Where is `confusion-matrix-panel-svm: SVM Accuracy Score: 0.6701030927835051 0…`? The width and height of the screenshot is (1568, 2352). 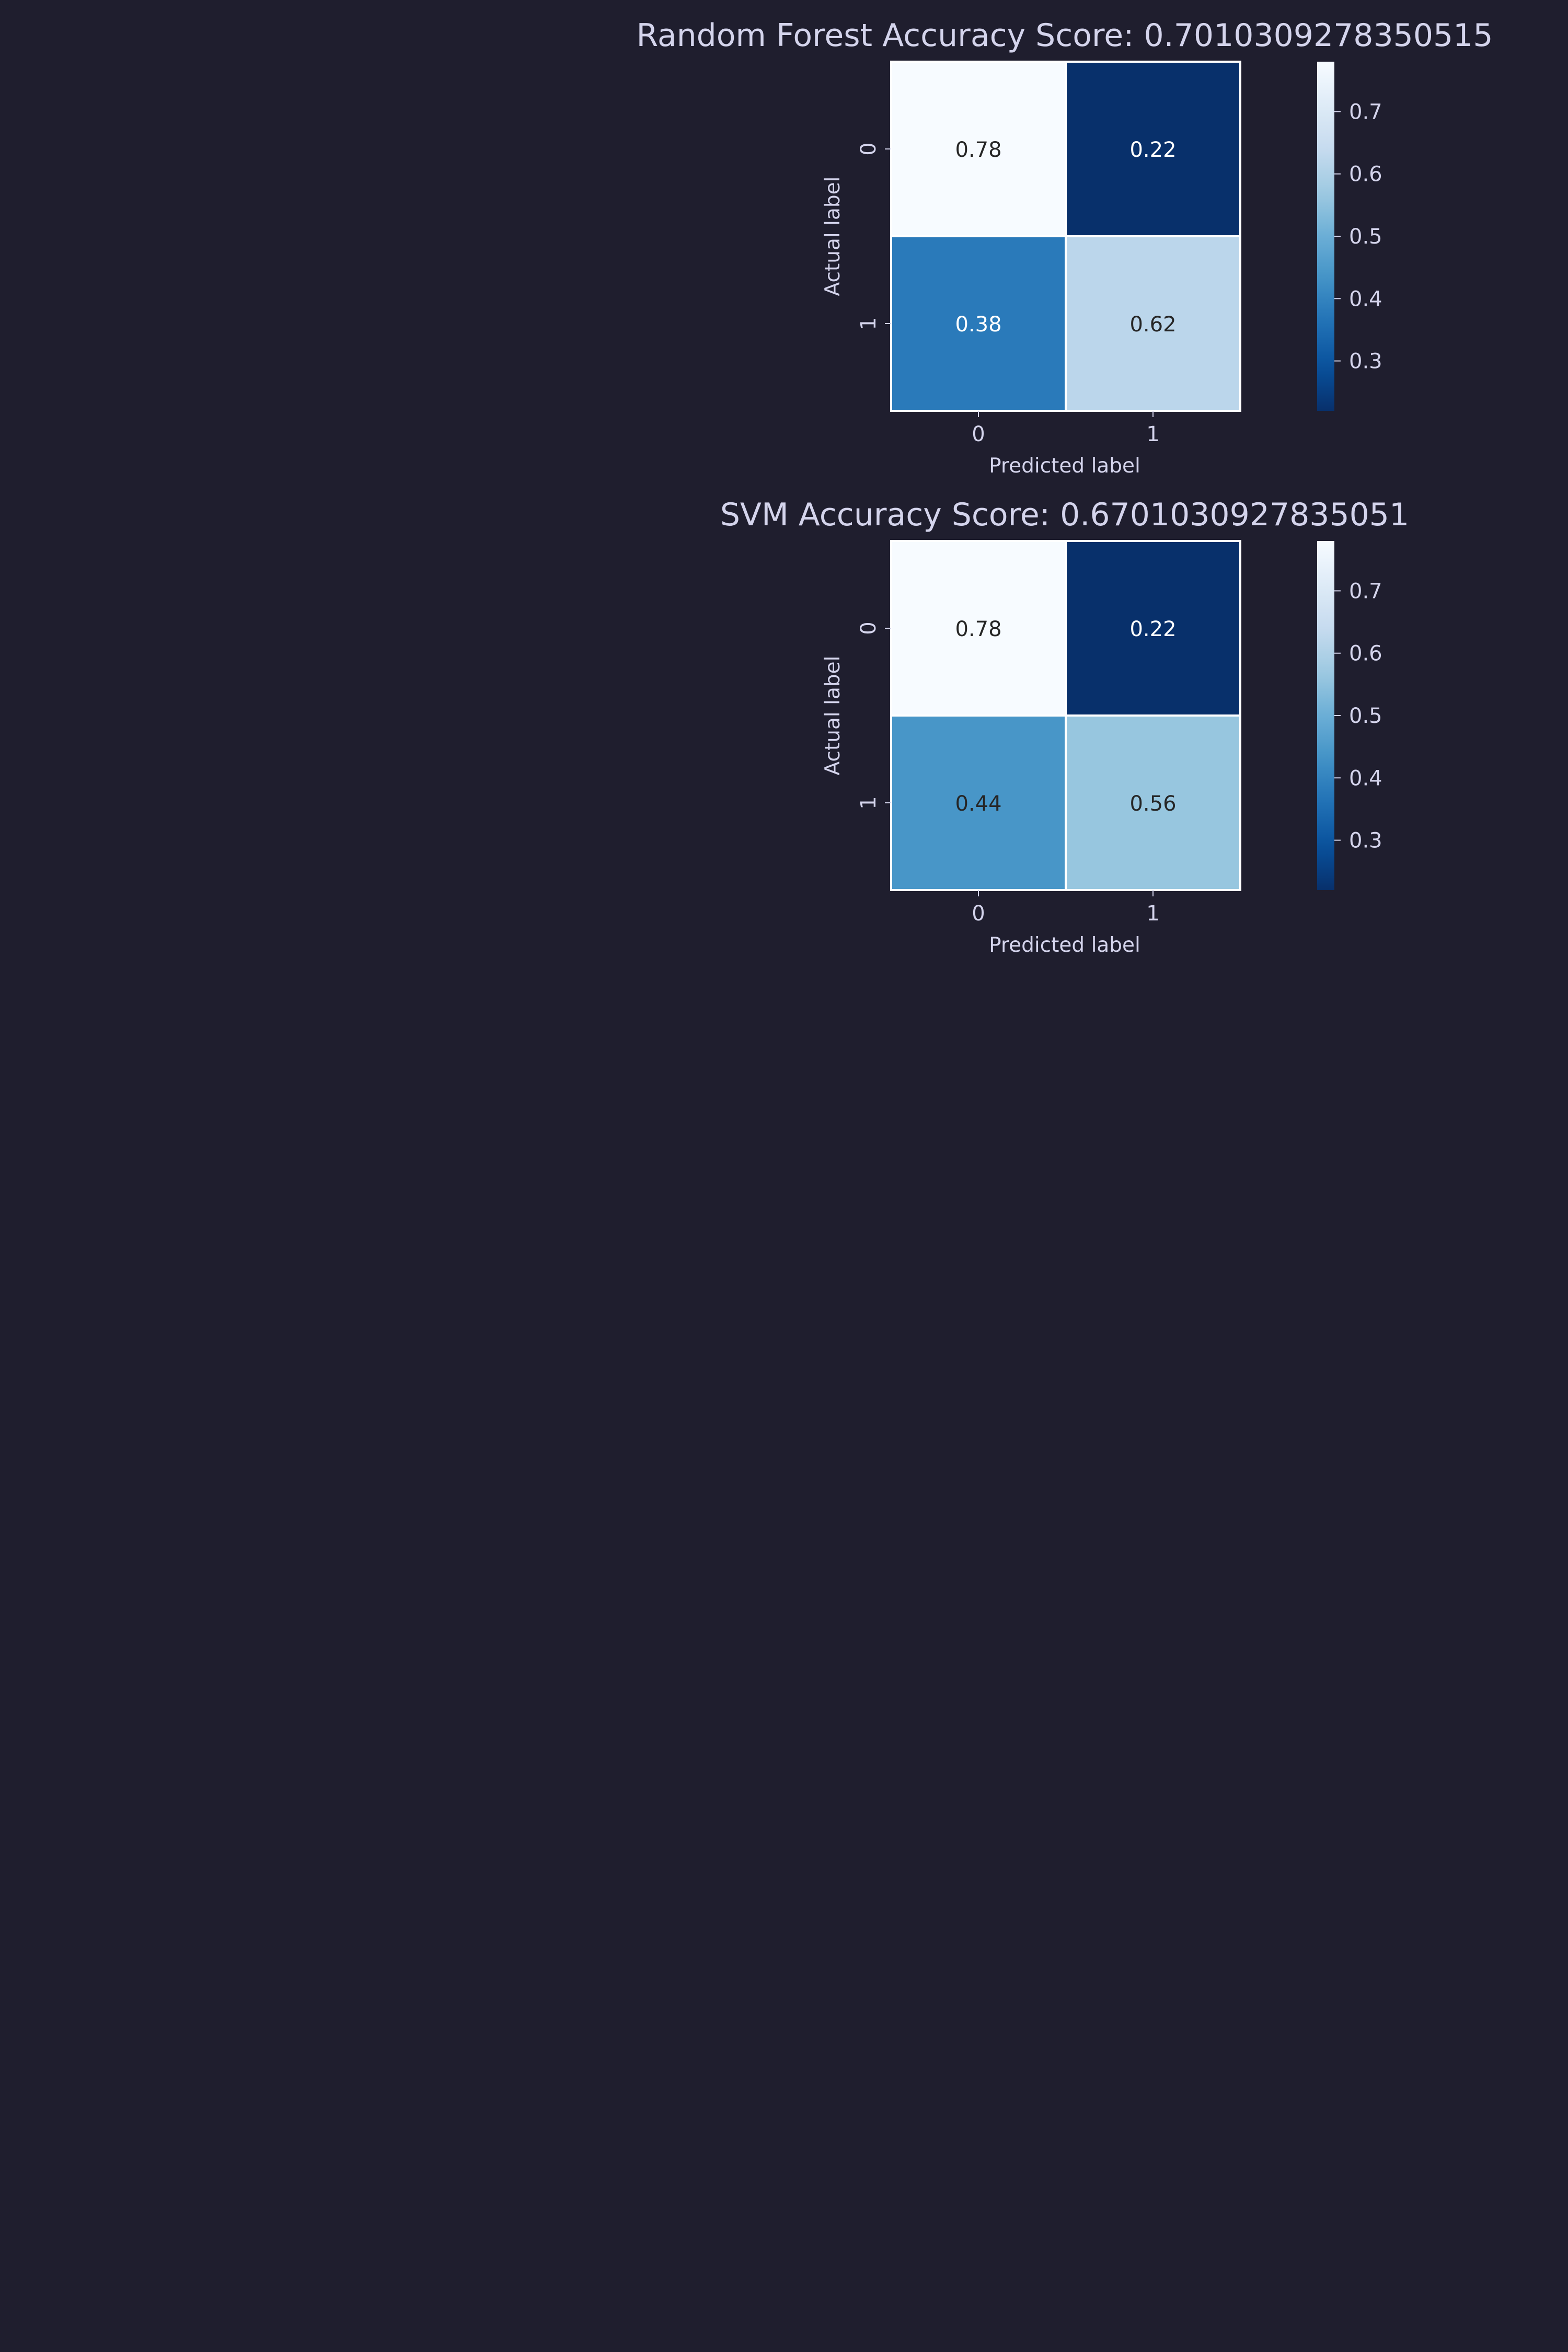 confusion-matrix-panel-svm: SVM Accuracy Score: 0.6701030927835051 0… is located at coordinates (1064, 727).